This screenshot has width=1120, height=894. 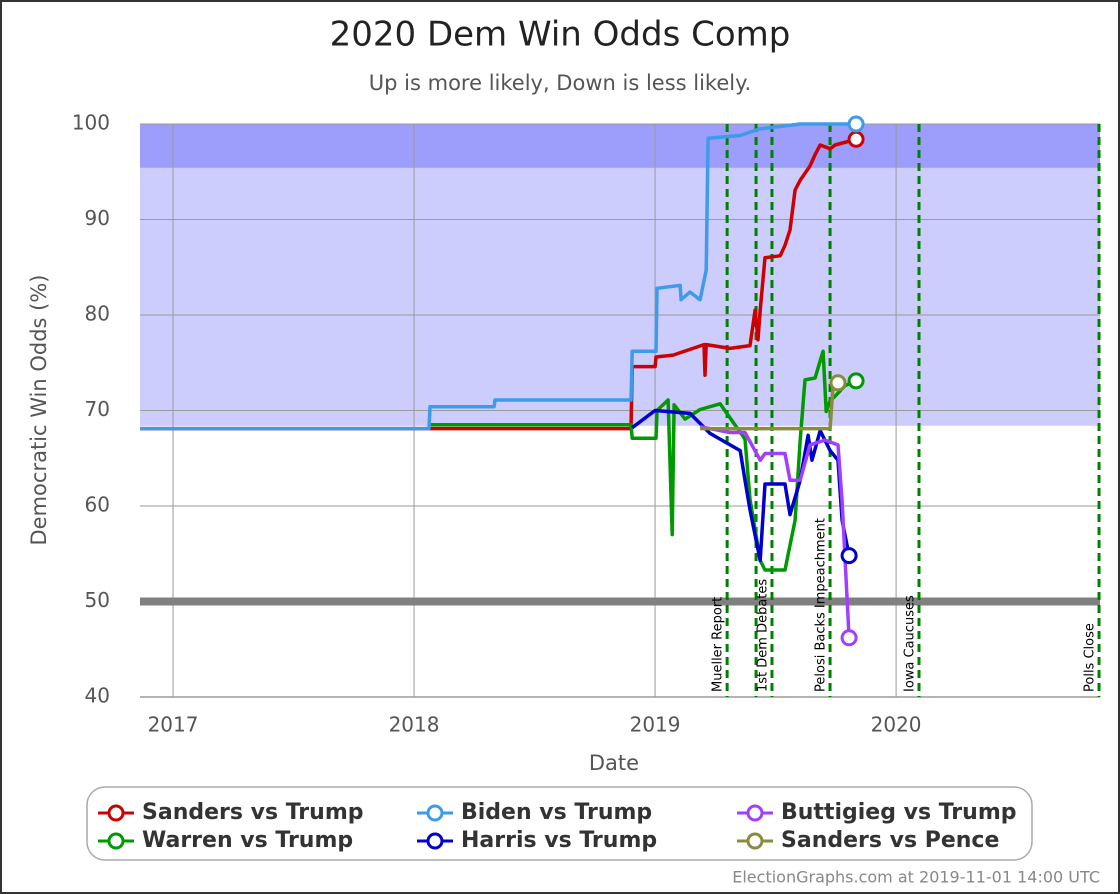 I want to click on event-label: 1st Dem Debates, so click(x=762, y=635).